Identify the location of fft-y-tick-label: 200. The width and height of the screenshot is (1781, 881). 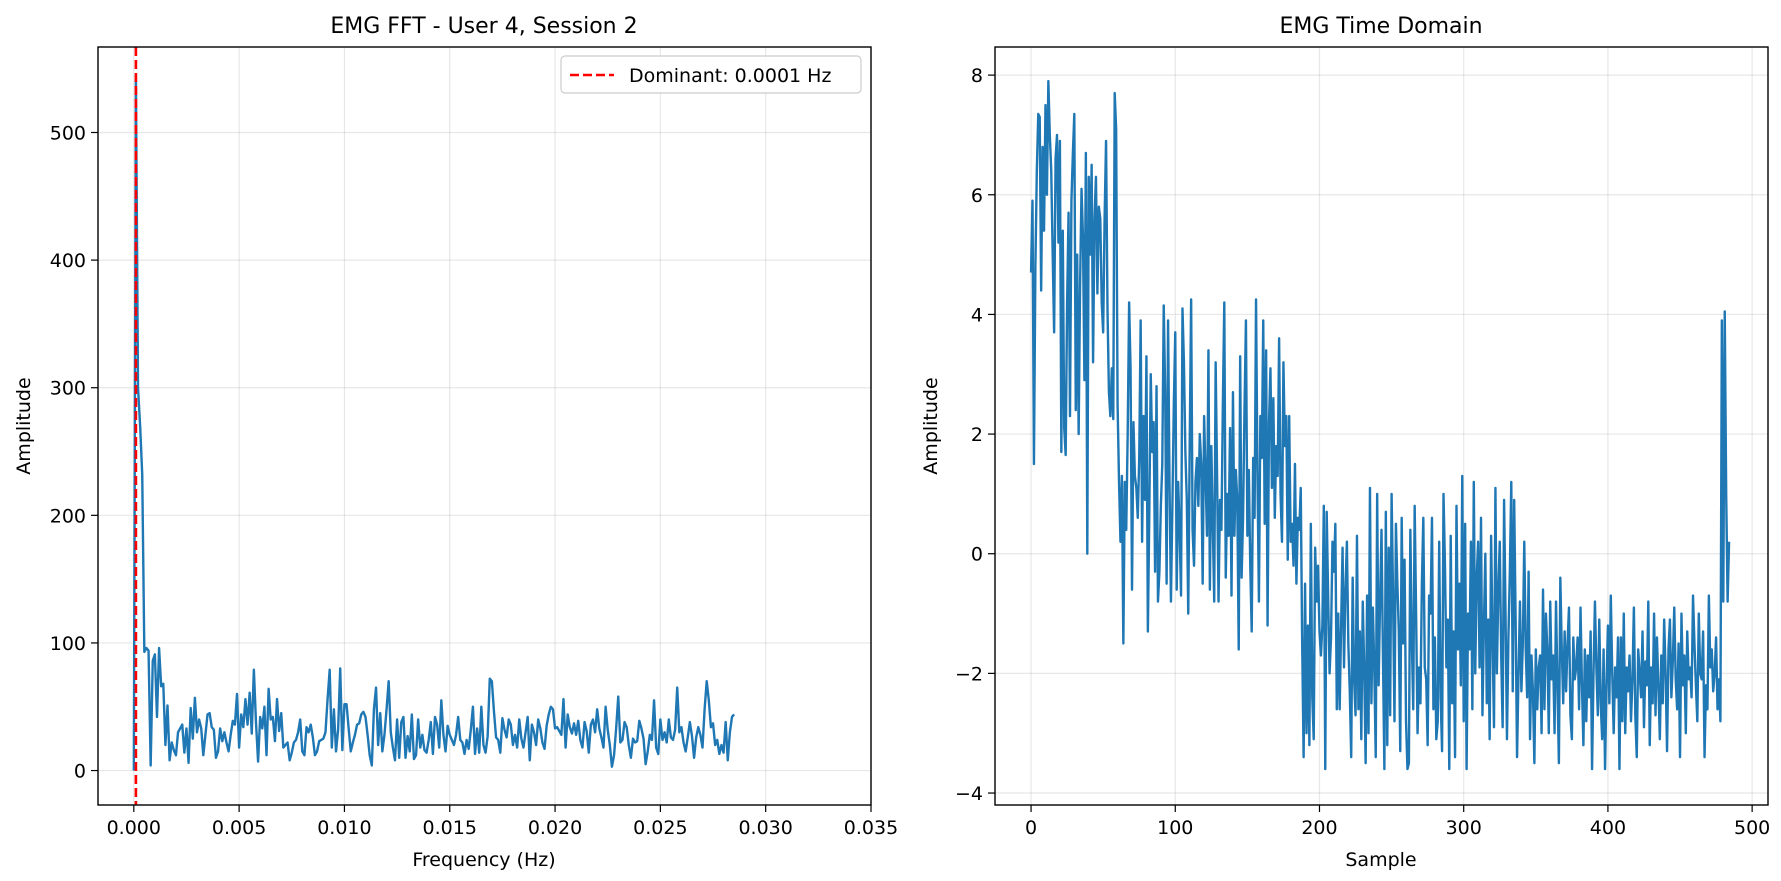
(68, 516).